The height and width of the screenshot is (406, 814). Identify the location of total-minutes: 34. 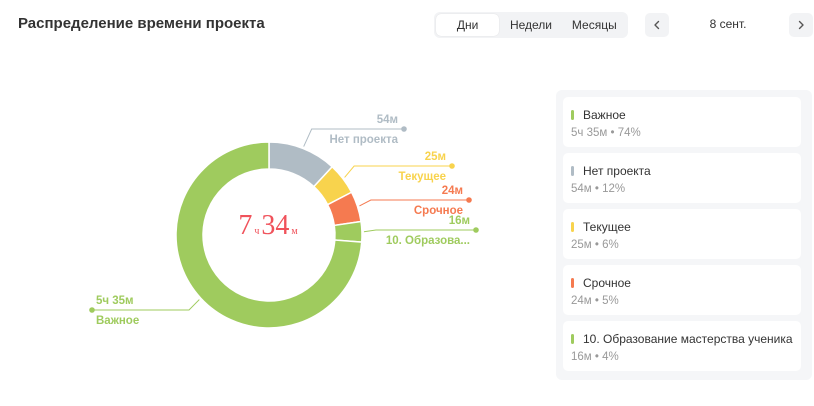
(275, 225).